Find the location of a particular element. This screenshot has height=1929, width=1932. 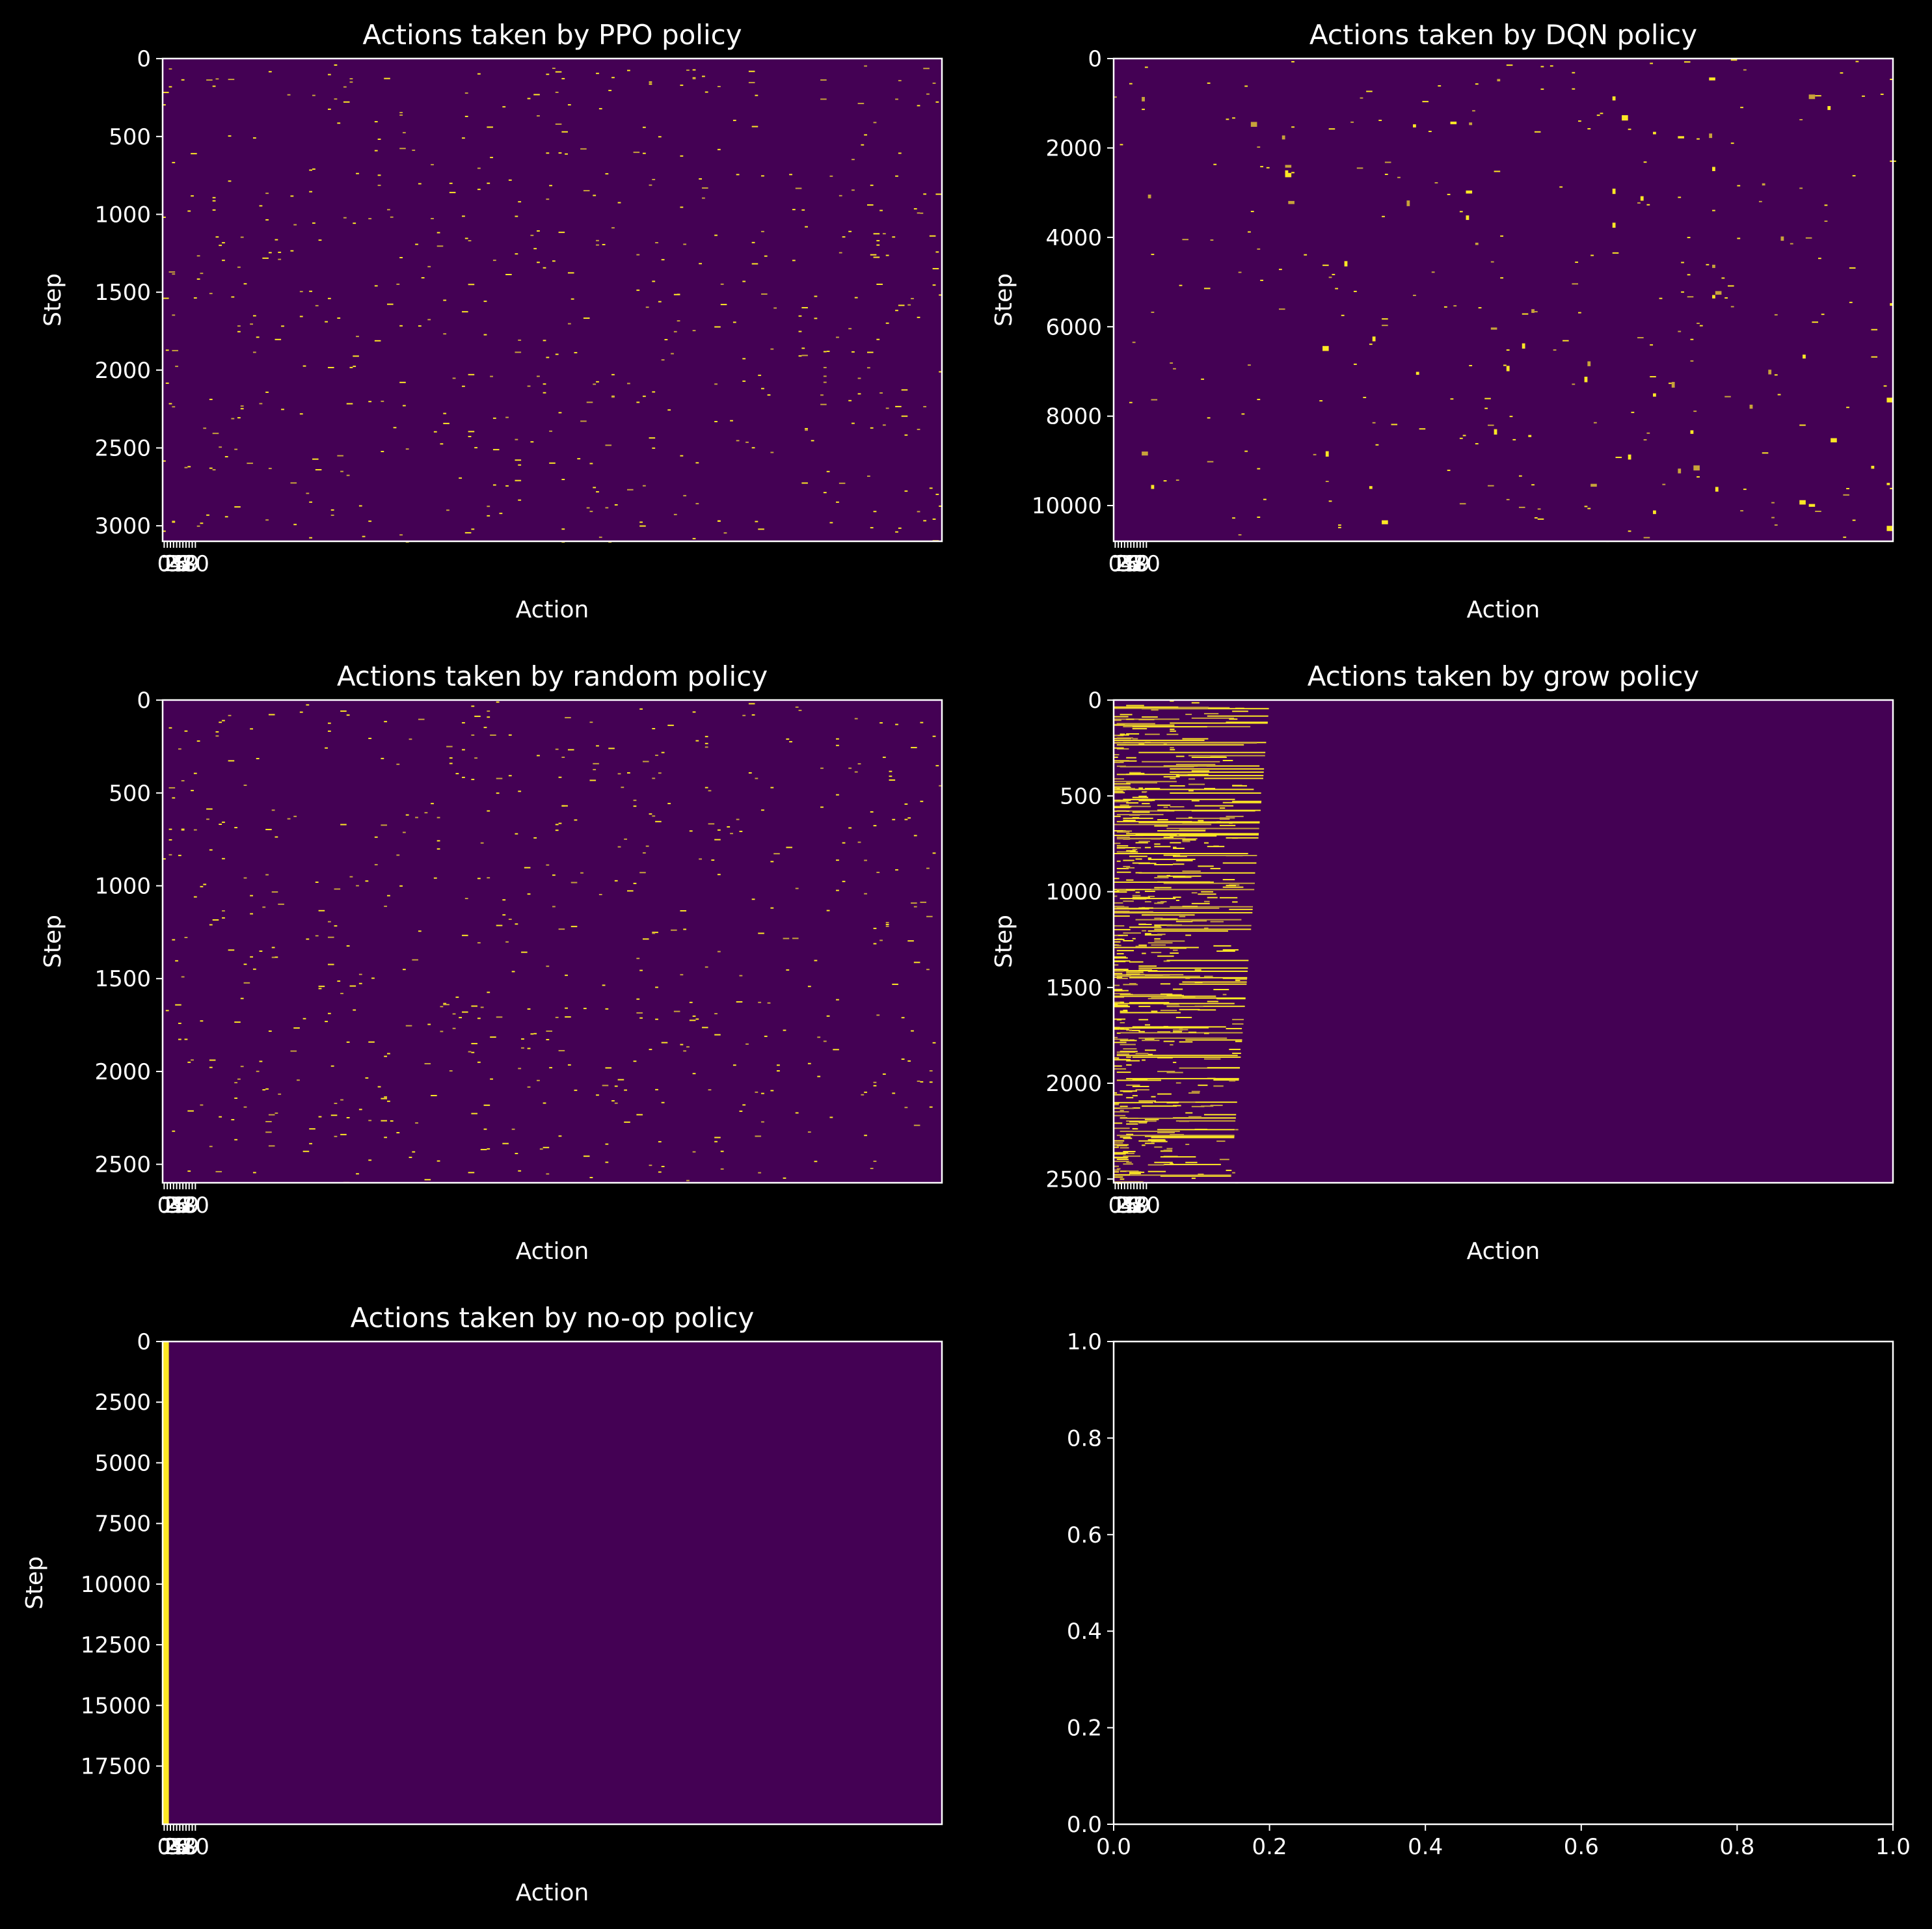

y-tick-label: 2000 is located at coordinates (122, 371).